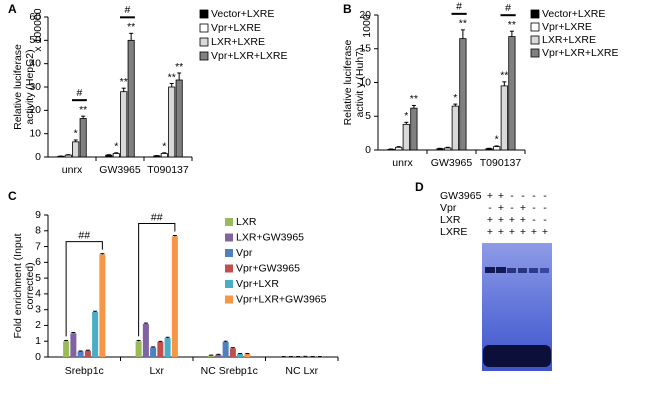  I want to click on x-tick-label: T090137, so click(168, 170).